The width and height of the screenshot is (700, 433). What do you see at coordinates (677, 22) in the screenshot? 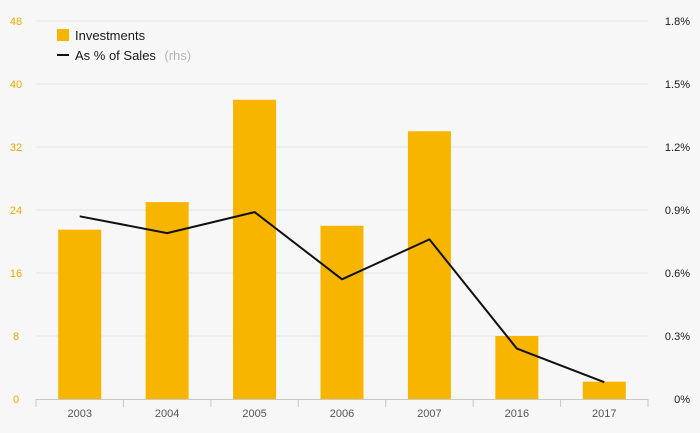
I see `right-tick-label: 1.8%` at bounding box center [677, 22].